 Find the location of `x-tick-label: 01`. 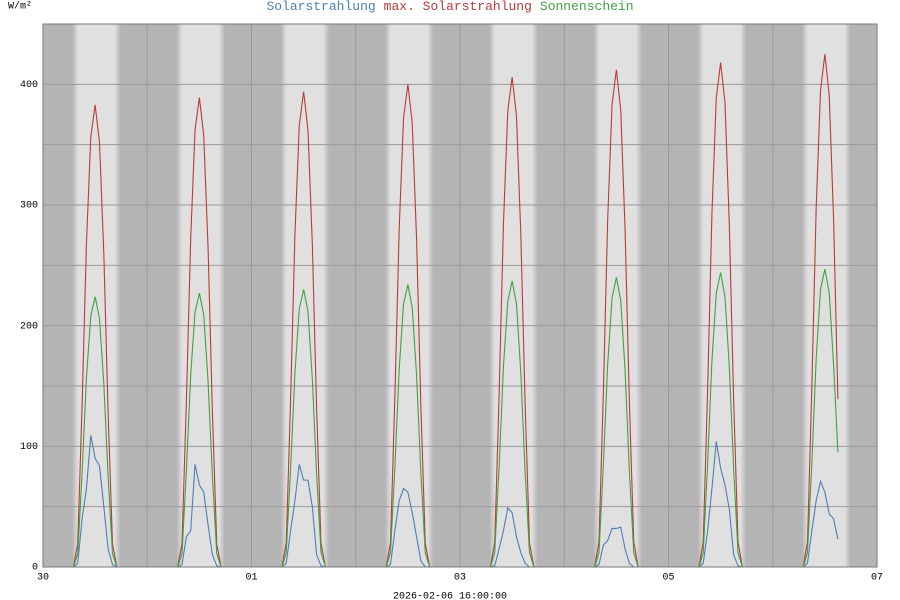

x-tick-label: 01 is located at coordinates (251, 578).